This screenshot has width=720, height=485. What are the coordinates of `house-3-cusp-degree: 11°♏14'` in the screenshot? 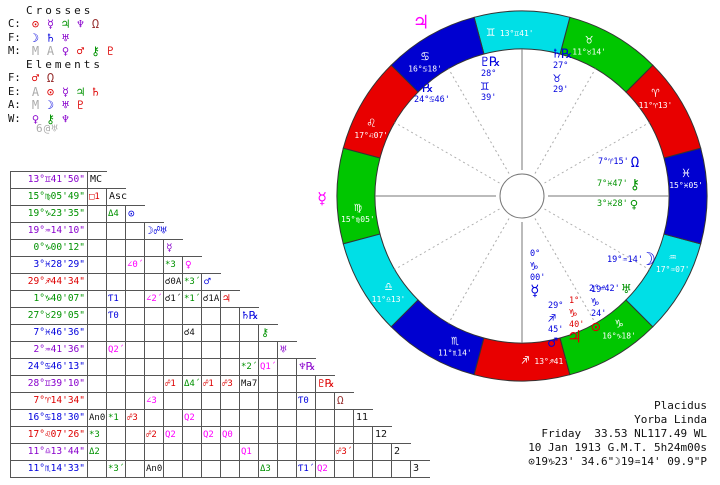 It's located at (455, 353).